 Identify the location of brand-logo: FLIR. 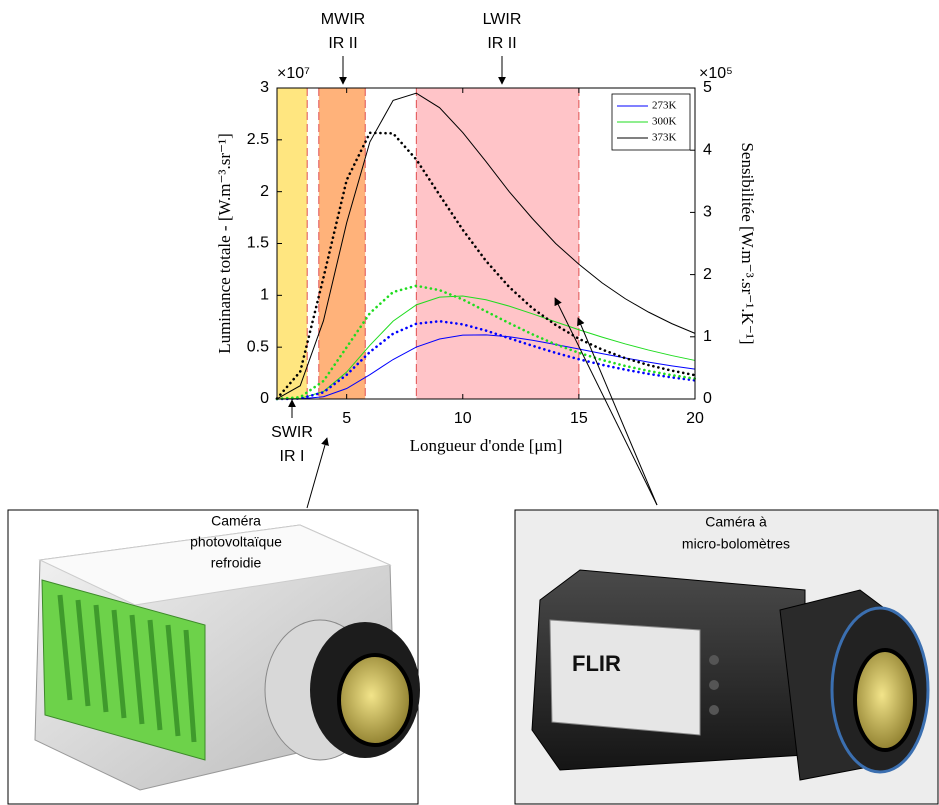
(596, 663).